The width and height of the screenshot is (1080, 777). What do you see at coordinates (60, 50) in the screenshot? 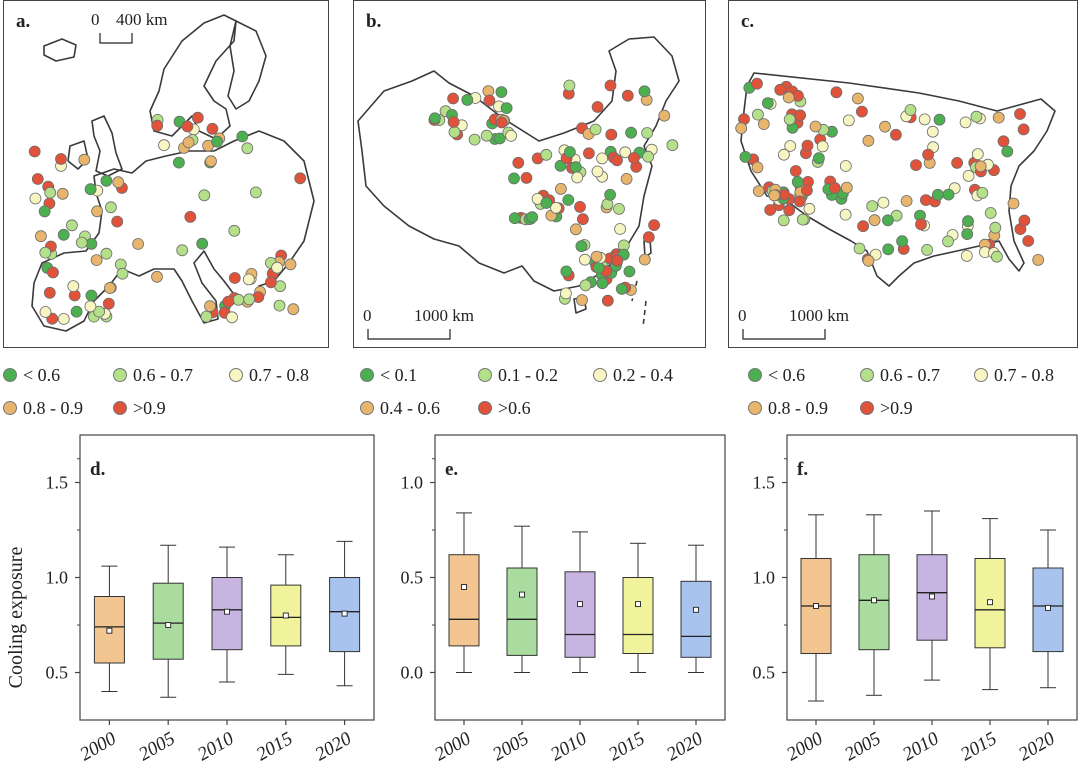
I see `europe-iceland-outline` at bounding box center [60, 50].